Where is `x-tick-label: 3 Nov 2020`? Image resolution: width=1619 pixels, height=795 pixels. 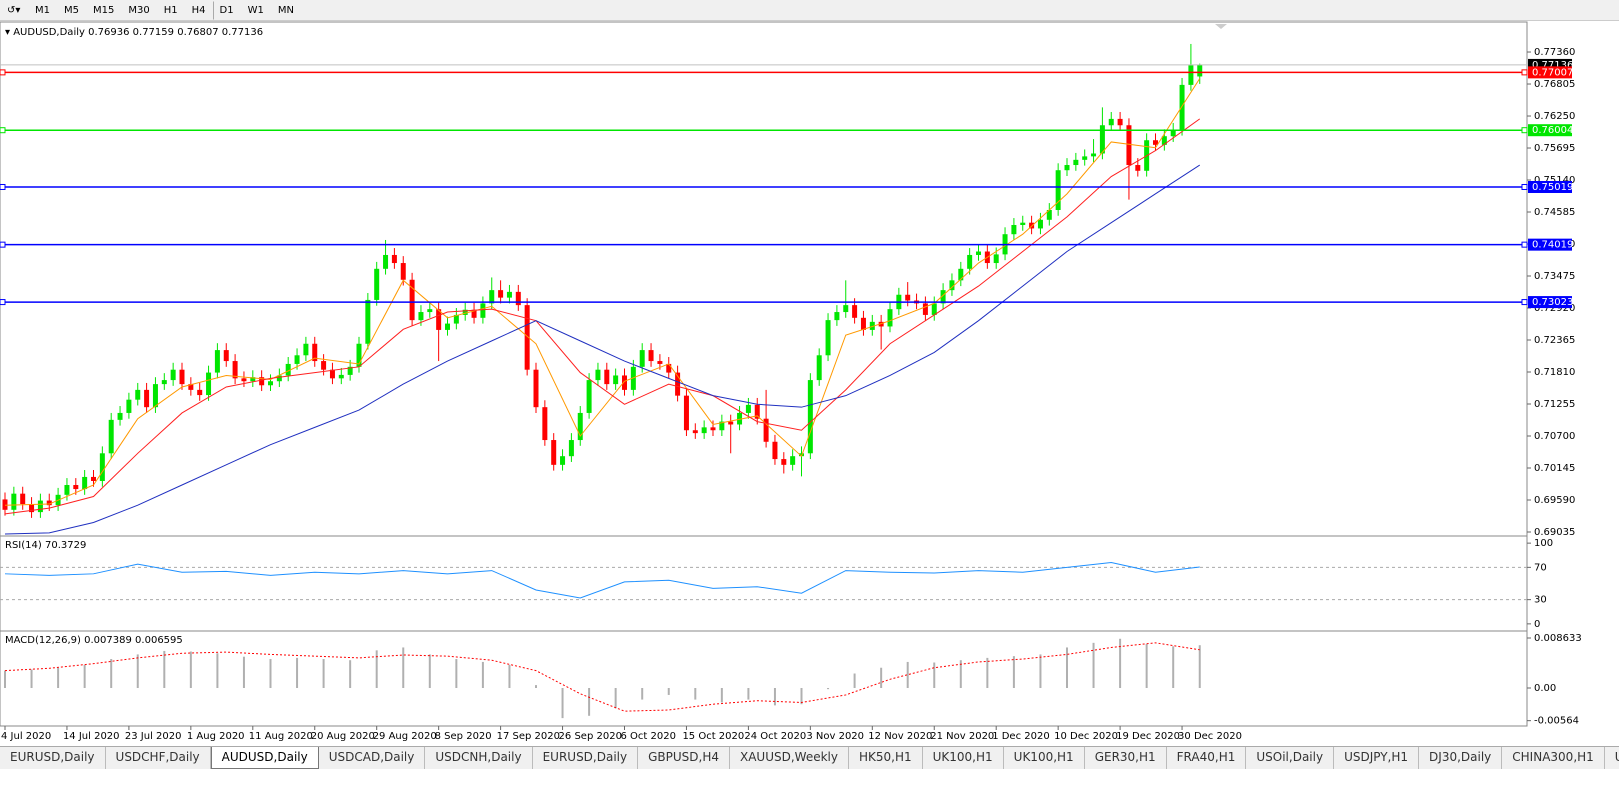
x-tick-label: 3 Nov 2020 is located at coordinates (835, 736).